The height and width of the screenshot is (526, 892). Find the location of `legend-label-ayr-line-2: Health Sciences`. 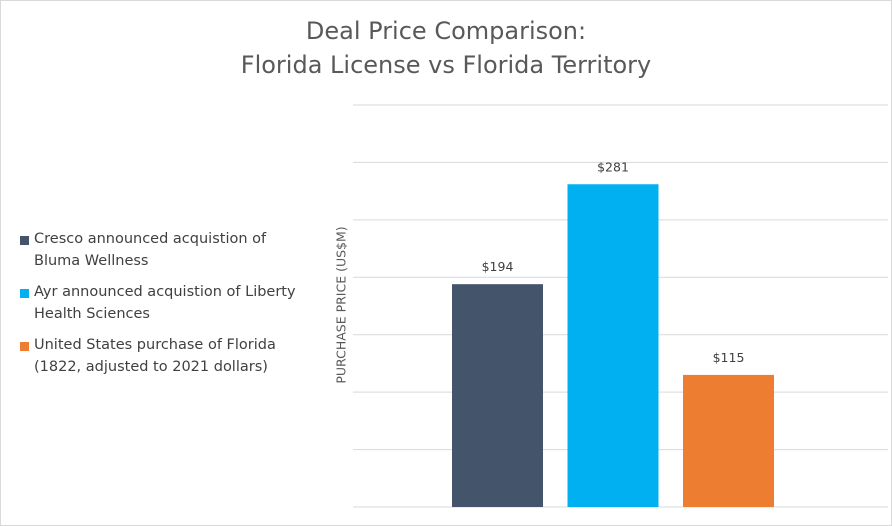

legend-label-ayr-line-2: Health Sciences is located at coordinates (92, 314).